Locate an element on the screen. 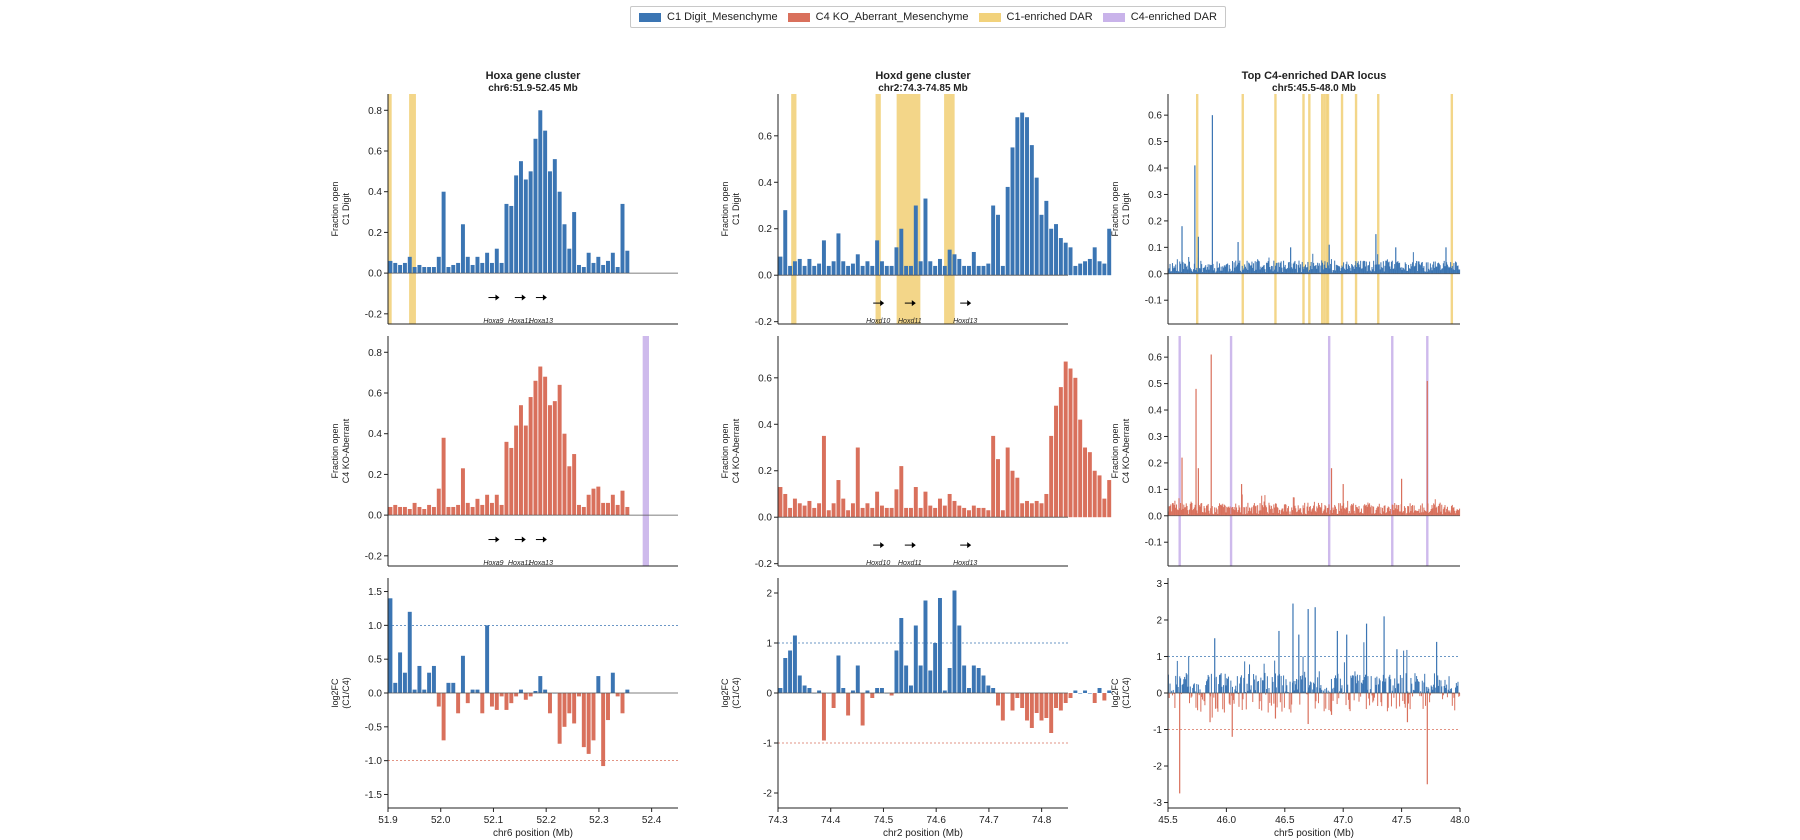 The image size is (1800, 840). gene-label: Hoxd11 is located at coordinates (910, 563).